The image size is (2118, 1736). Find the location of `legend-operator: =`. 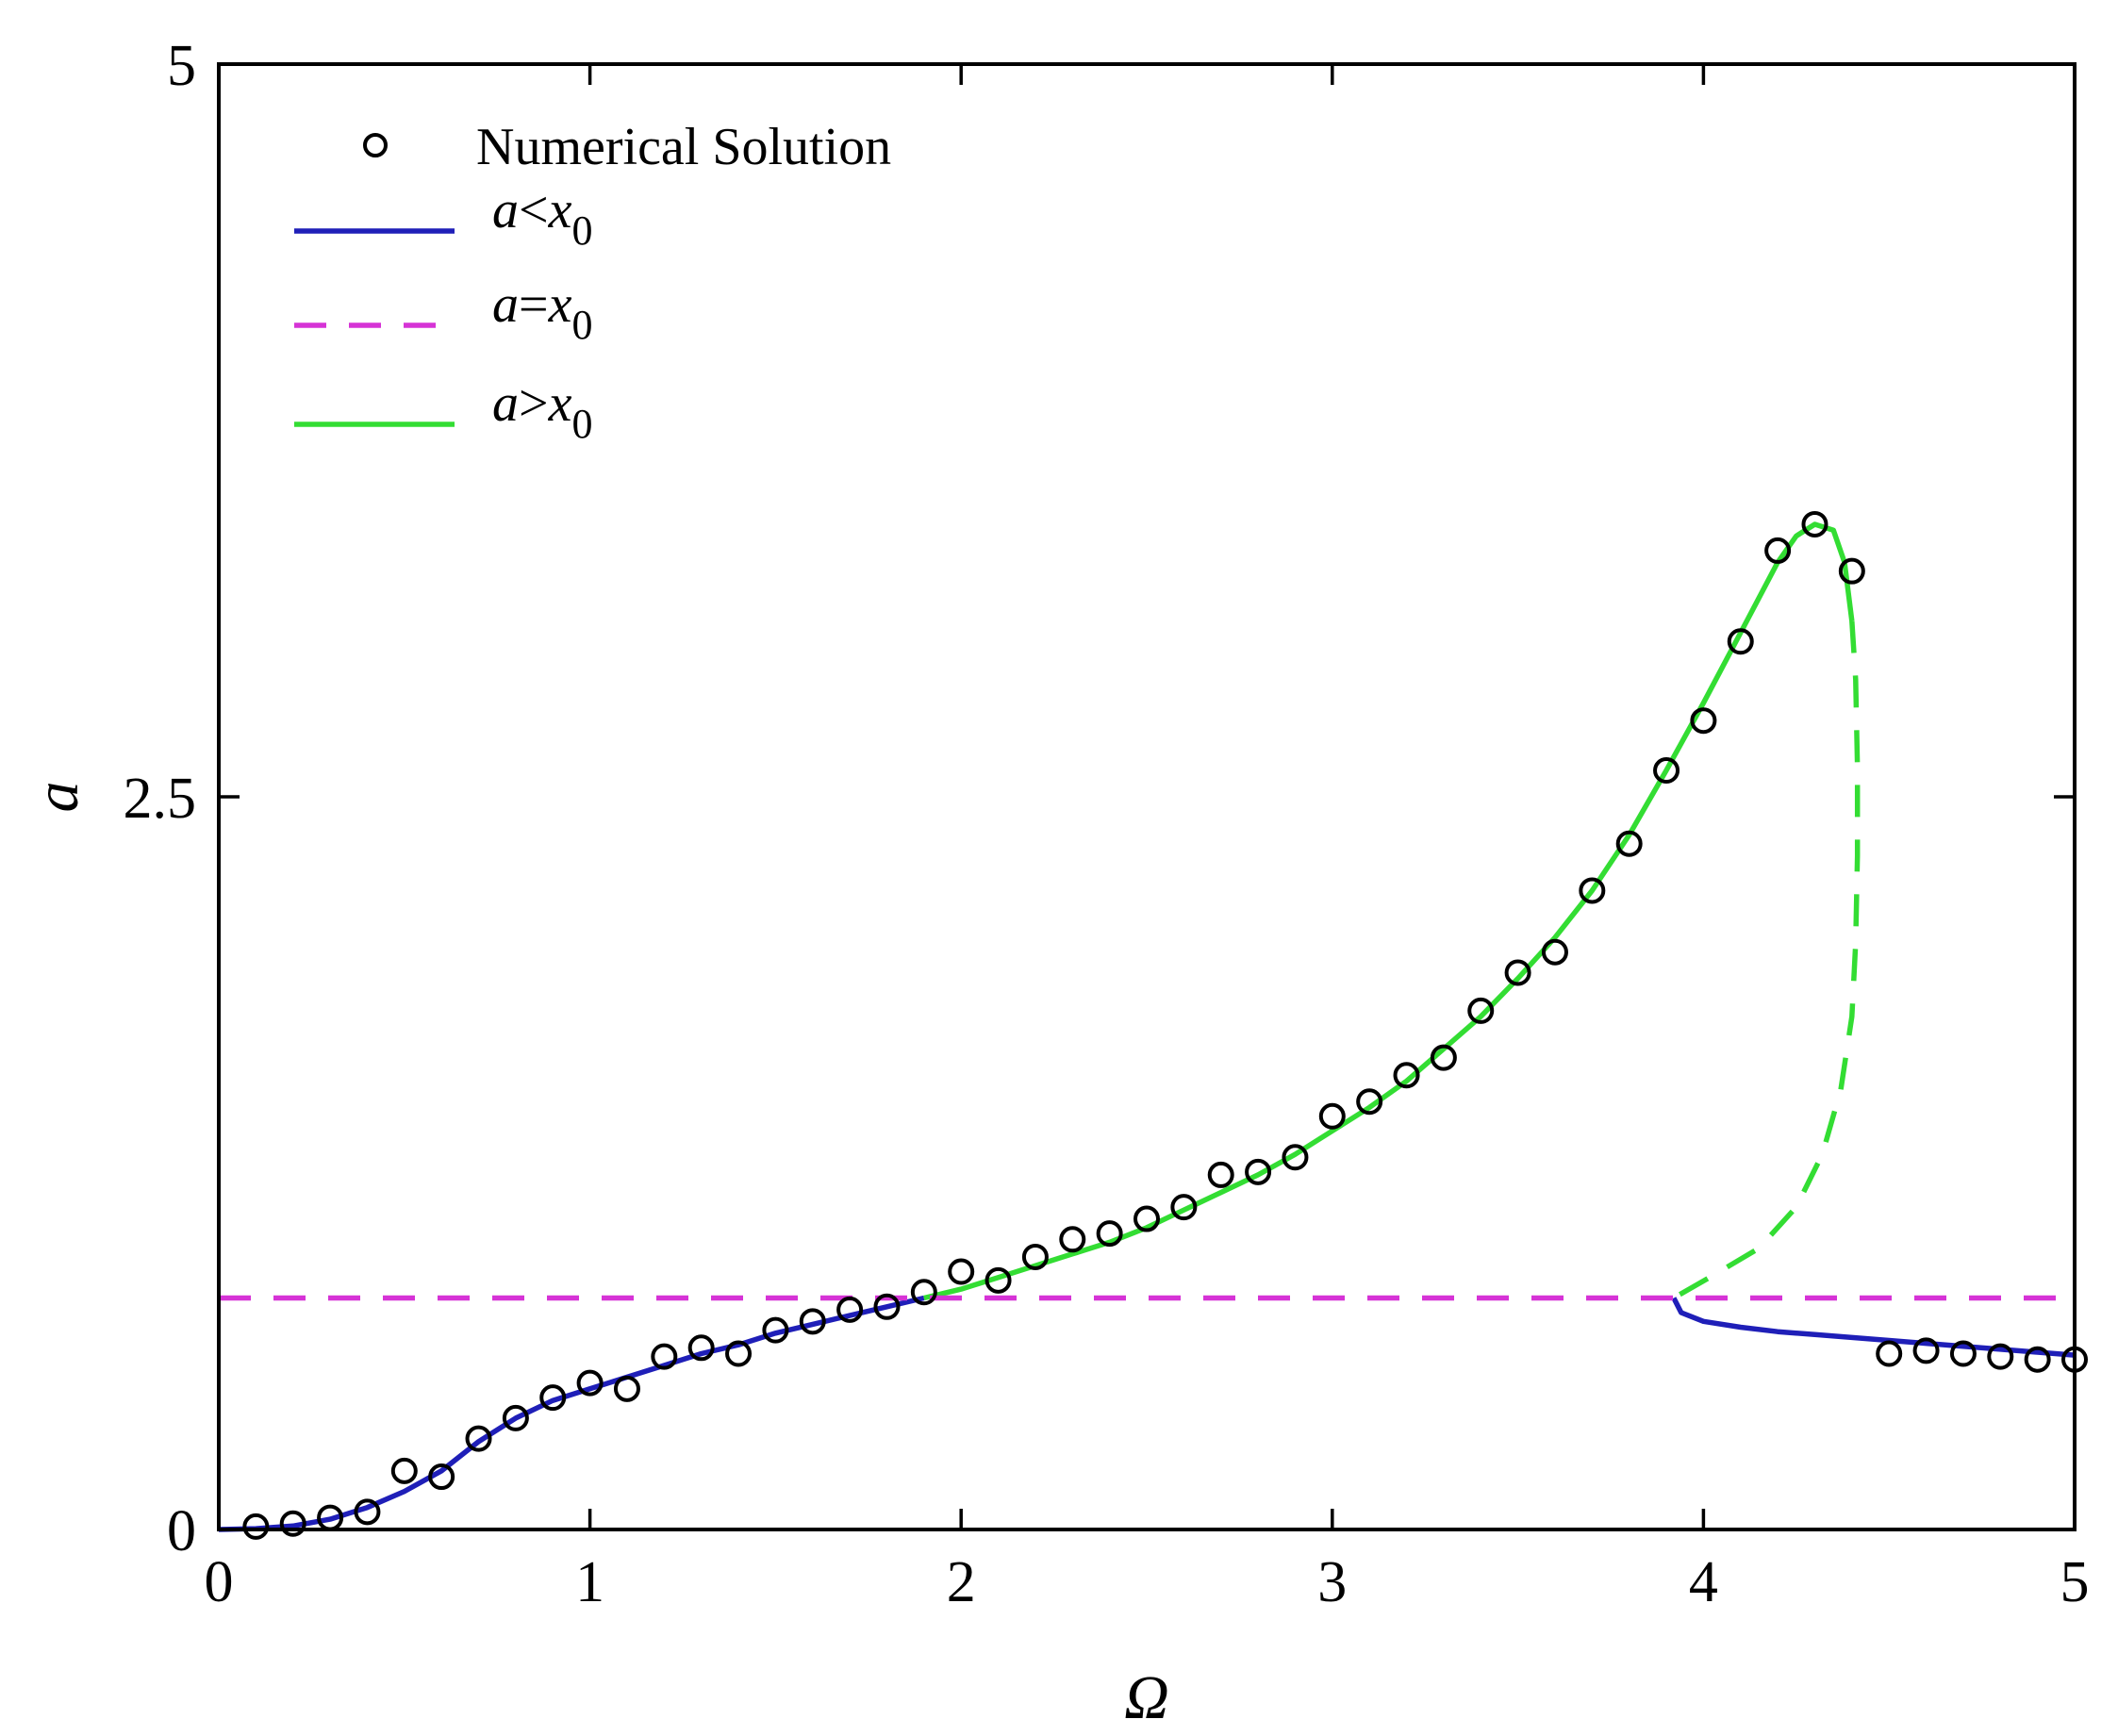

legend-operator: = is located at coordinates (534, 304).